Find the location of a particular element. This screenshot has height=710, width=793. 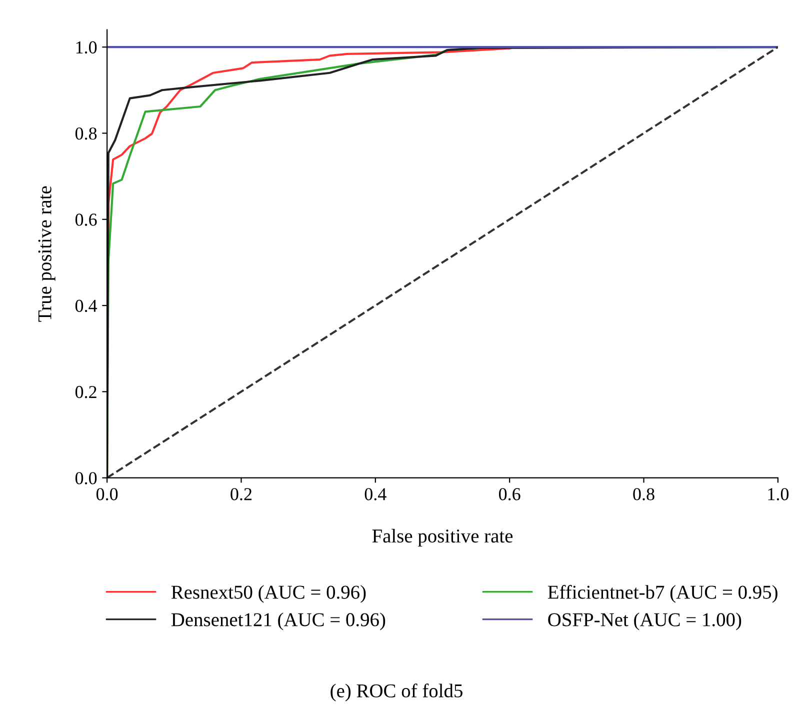

y-axis-title: True positive rate is located at coordinates (47, 254).